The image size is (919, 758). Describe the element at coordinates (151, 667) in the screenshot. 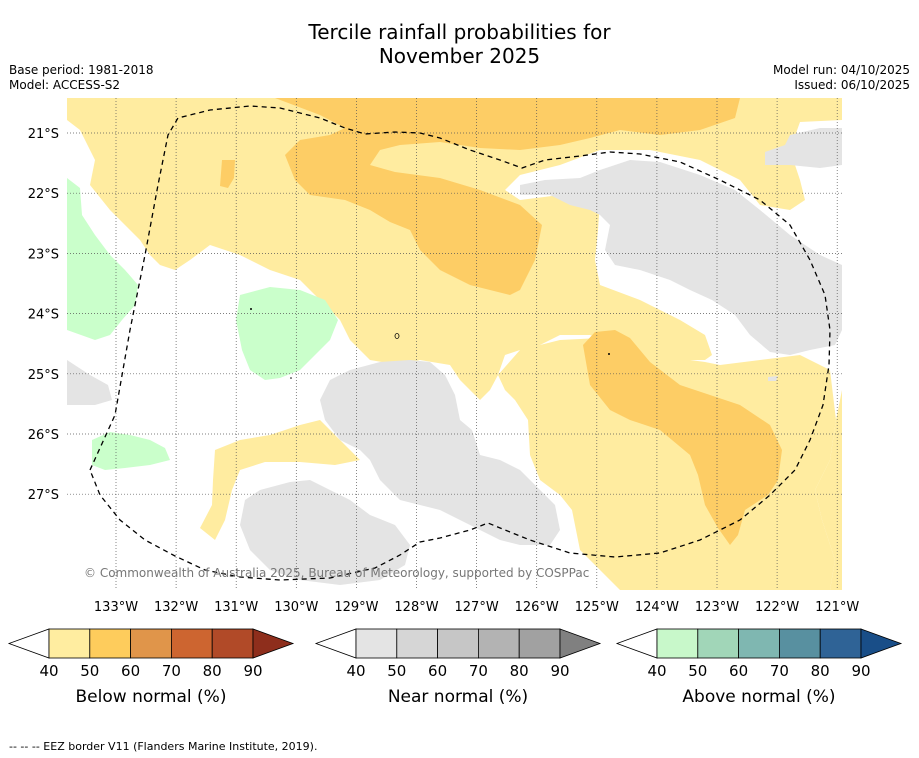

I see `colorbar-below: 40 50 60 70 80 90 Below normal (%)` at that location.